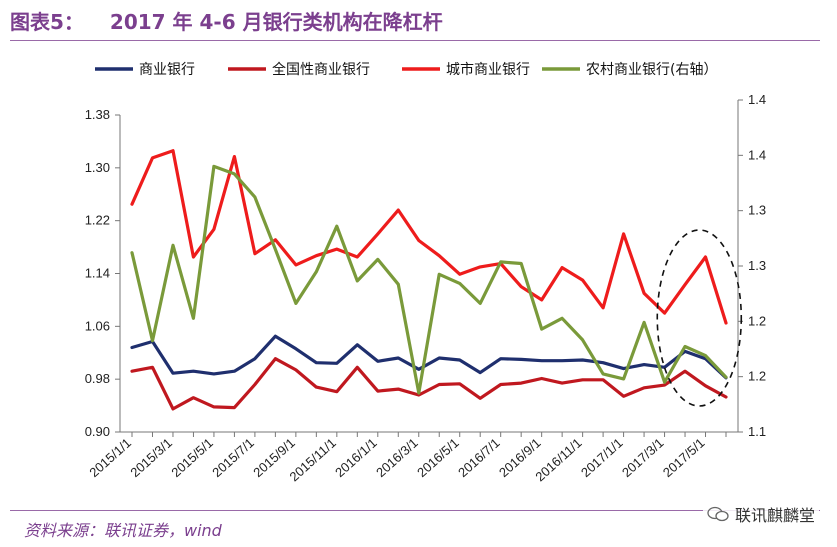 The width and height of the screenshot is (837, 547). I want to click on x-tick-label: 2017/5/1, so click(684, 457).